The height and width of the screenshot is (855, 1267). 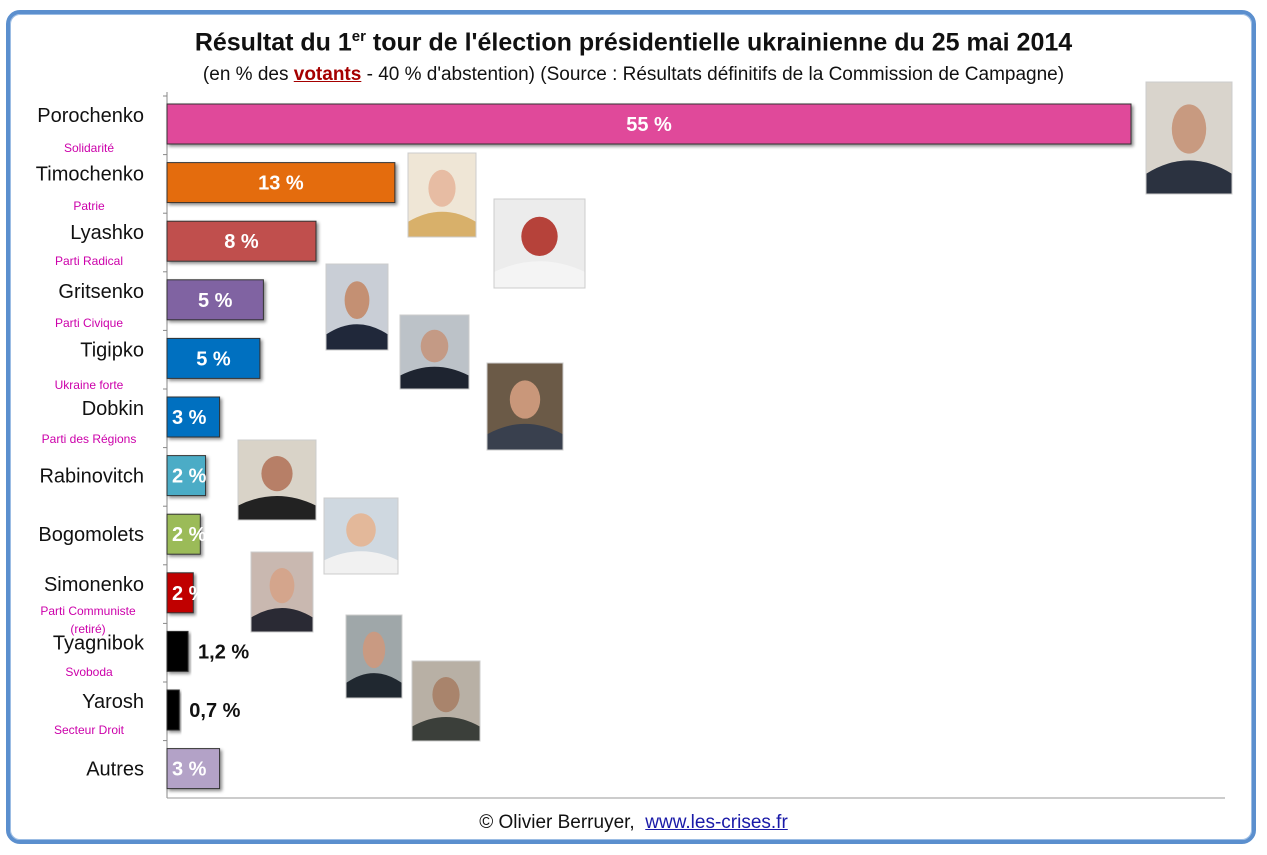 I want to click on bar-gritsenko, so click(x=215, y=300).